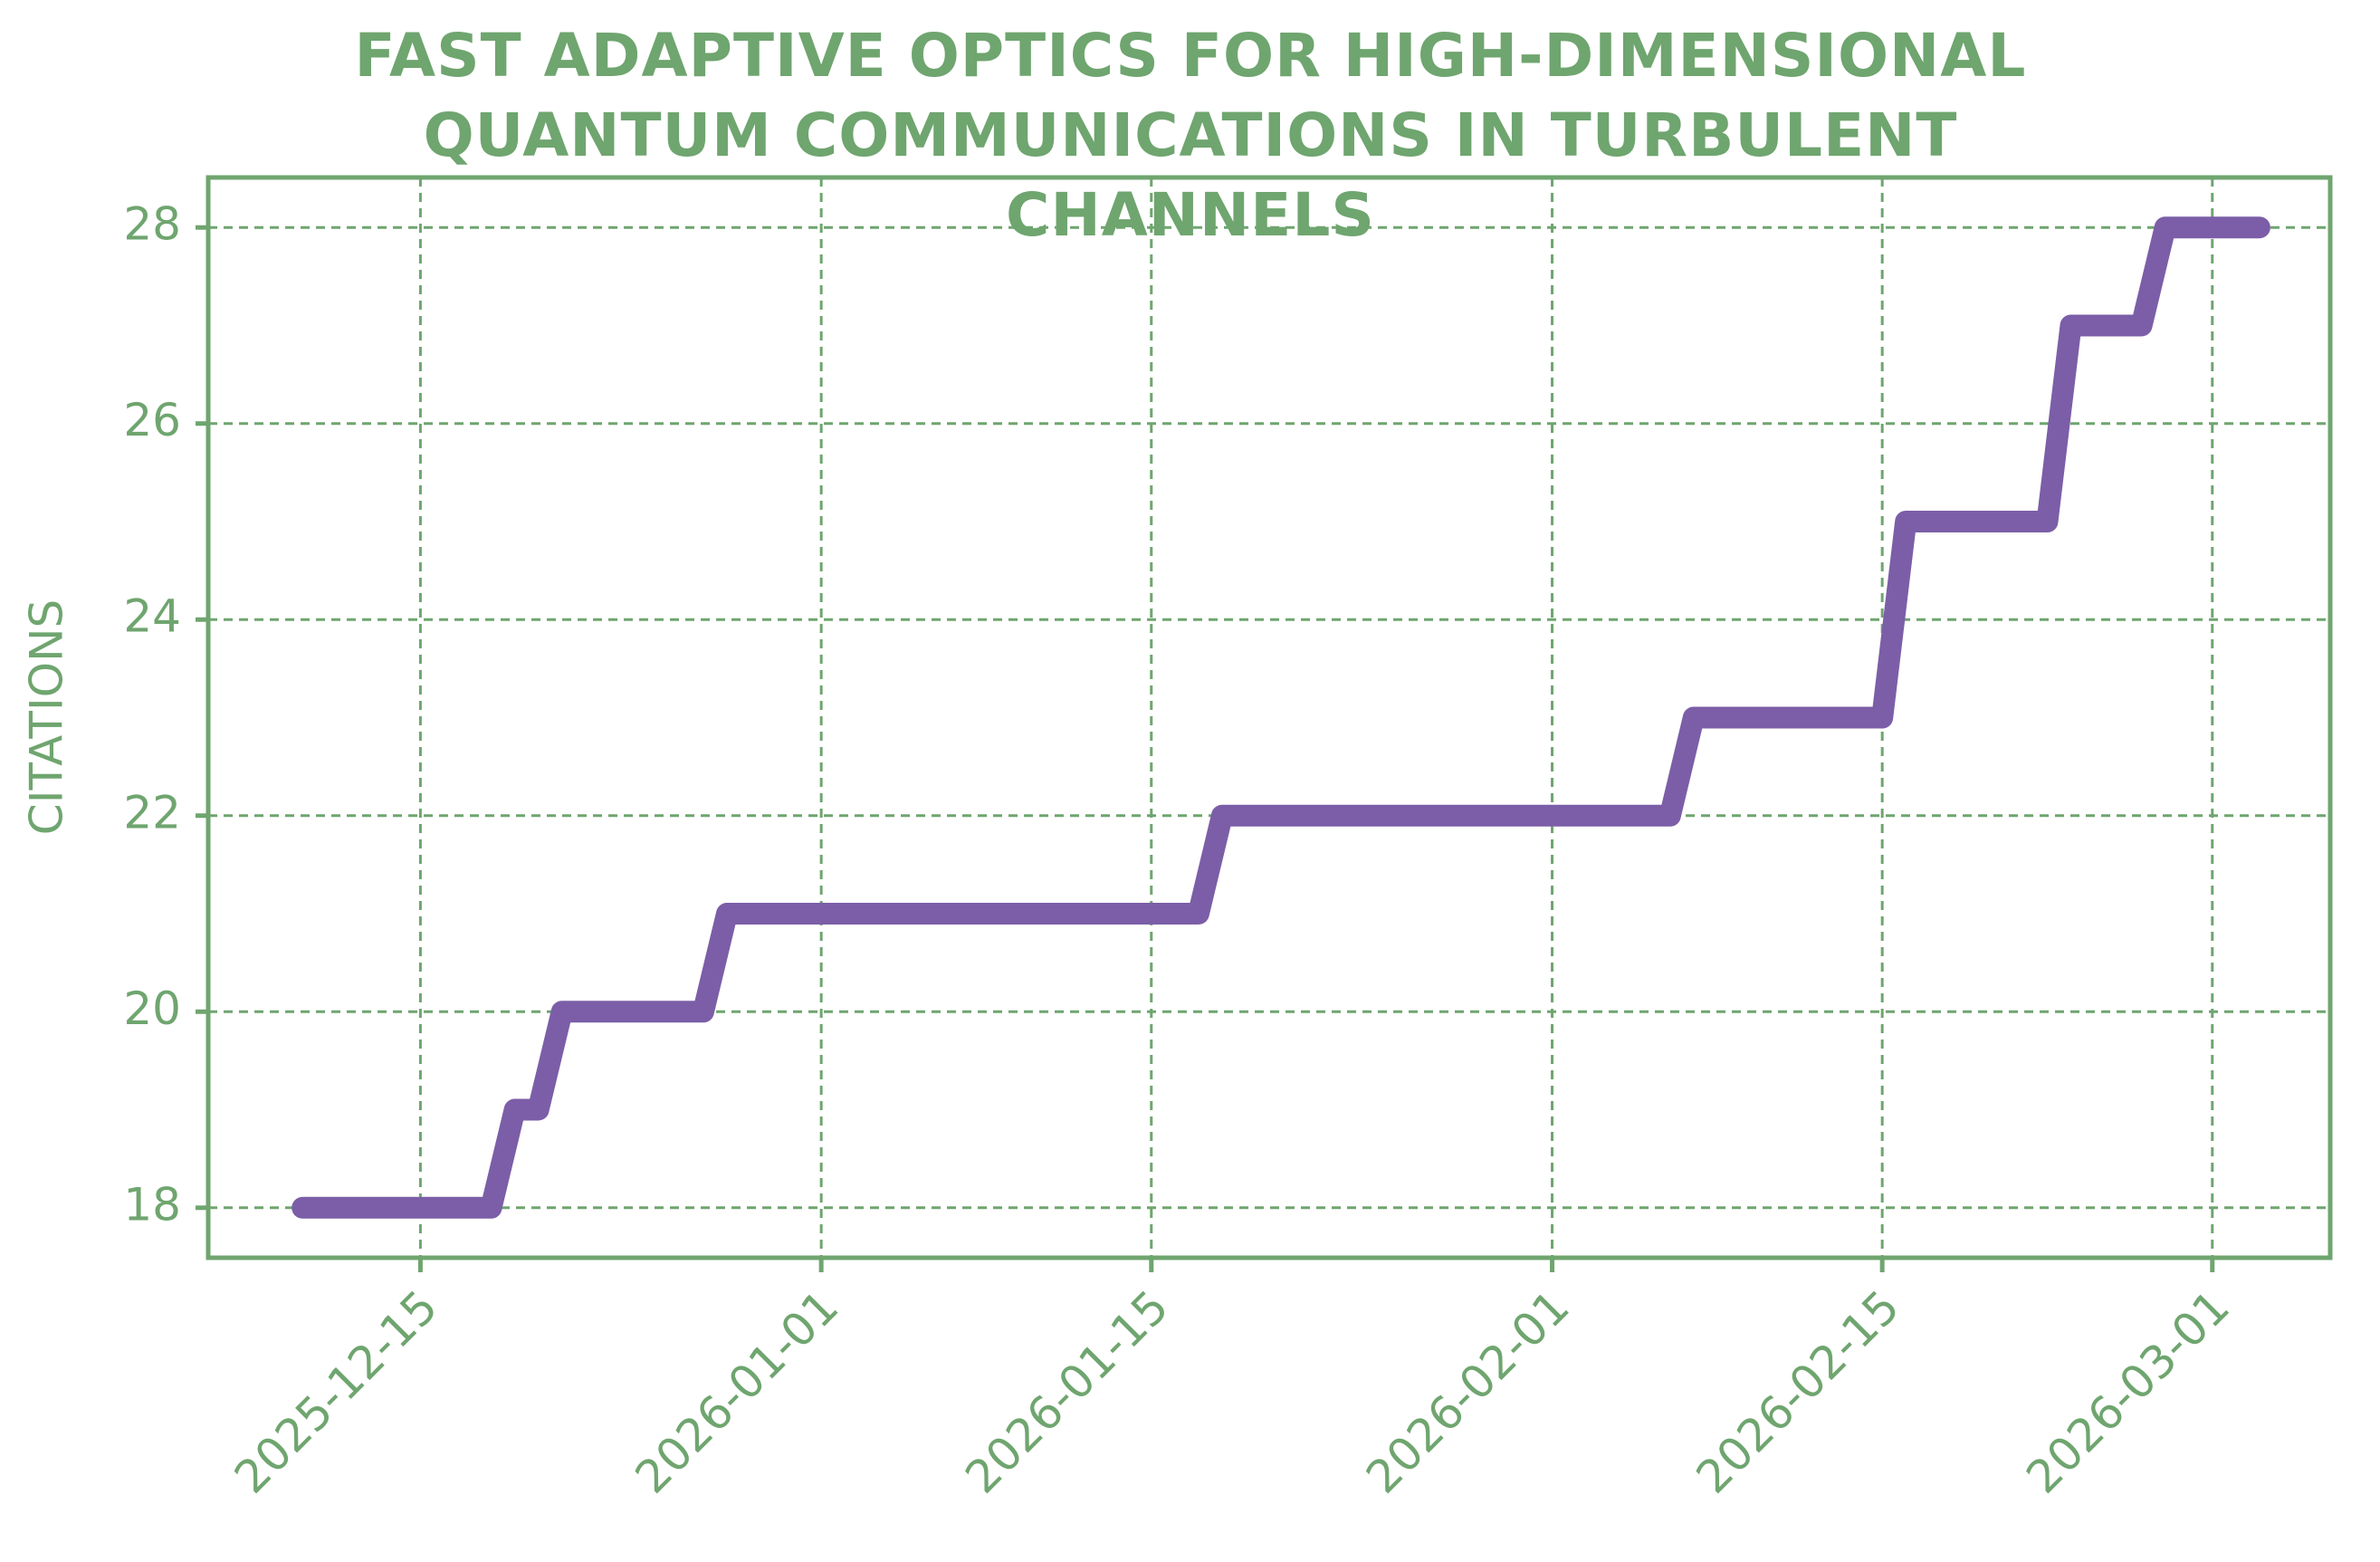  What do you see at coordinates (152, 420) in the screenshot?
I see `y-tick-label: 26` at bounding box center [152, 420].